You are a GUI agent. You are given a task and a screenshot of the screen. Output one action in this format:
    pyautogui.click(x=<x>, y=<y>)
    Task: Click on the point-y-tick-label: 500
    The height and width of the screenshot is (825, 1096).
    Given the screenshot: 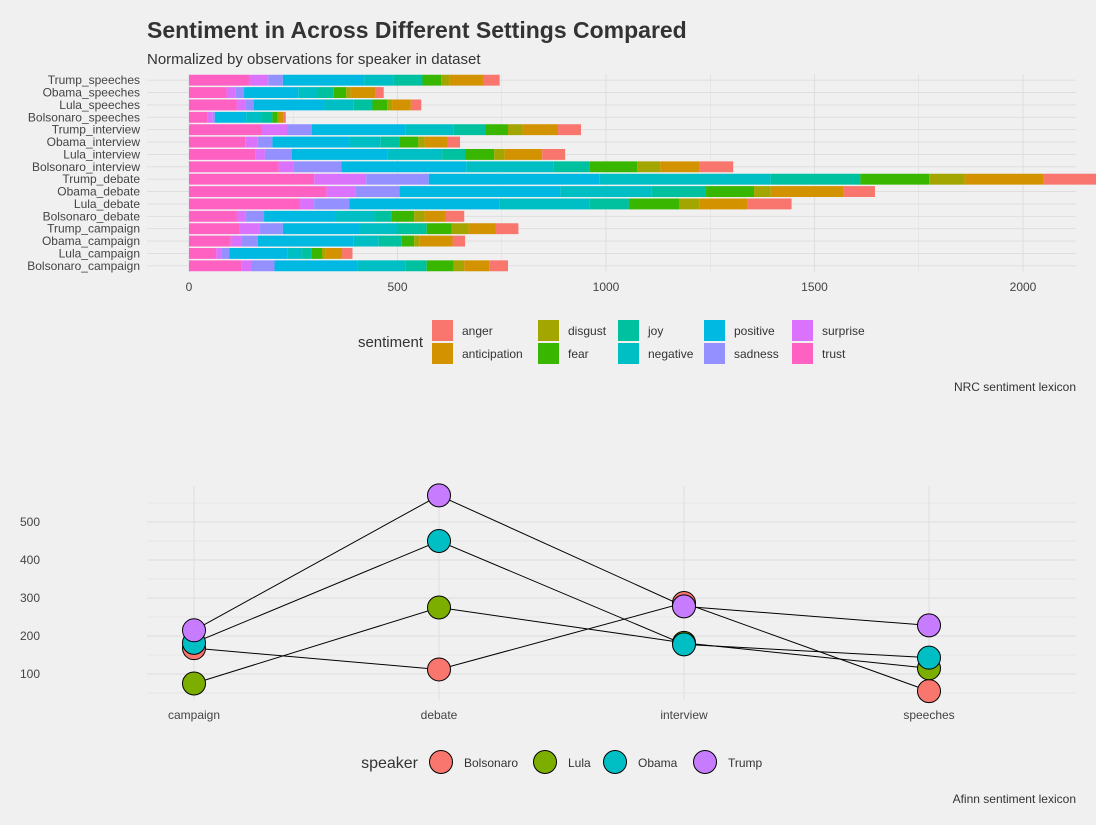 What is the action you would take?
    pyautogui.click(x=30, y=522)
    